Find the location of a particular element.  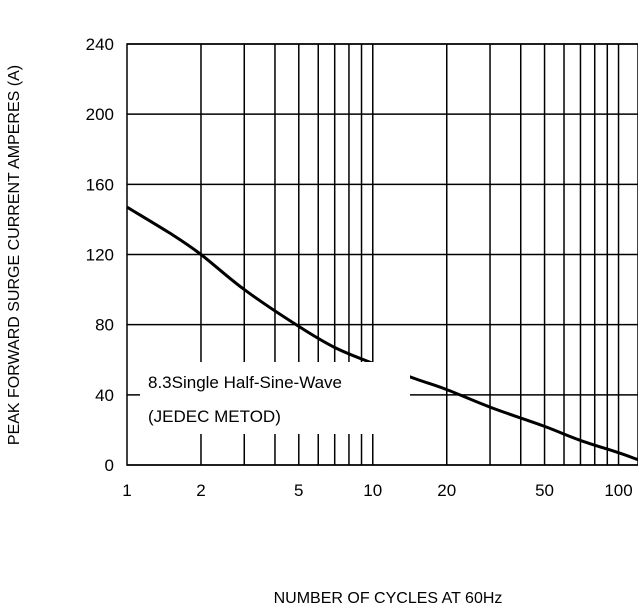

x-tick-label-2: 2 is located at coordinates (200, 490).